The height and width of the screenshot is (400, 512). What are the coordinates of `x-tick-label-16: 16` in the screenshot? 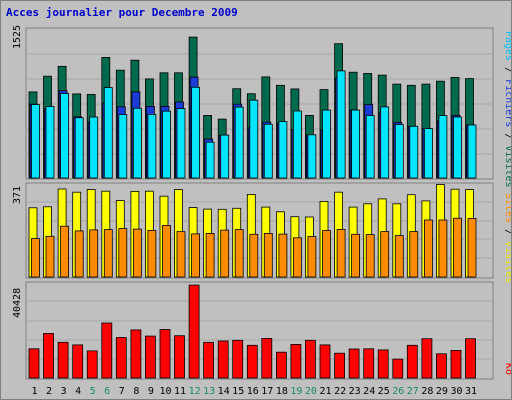 It's located at (253, 391).